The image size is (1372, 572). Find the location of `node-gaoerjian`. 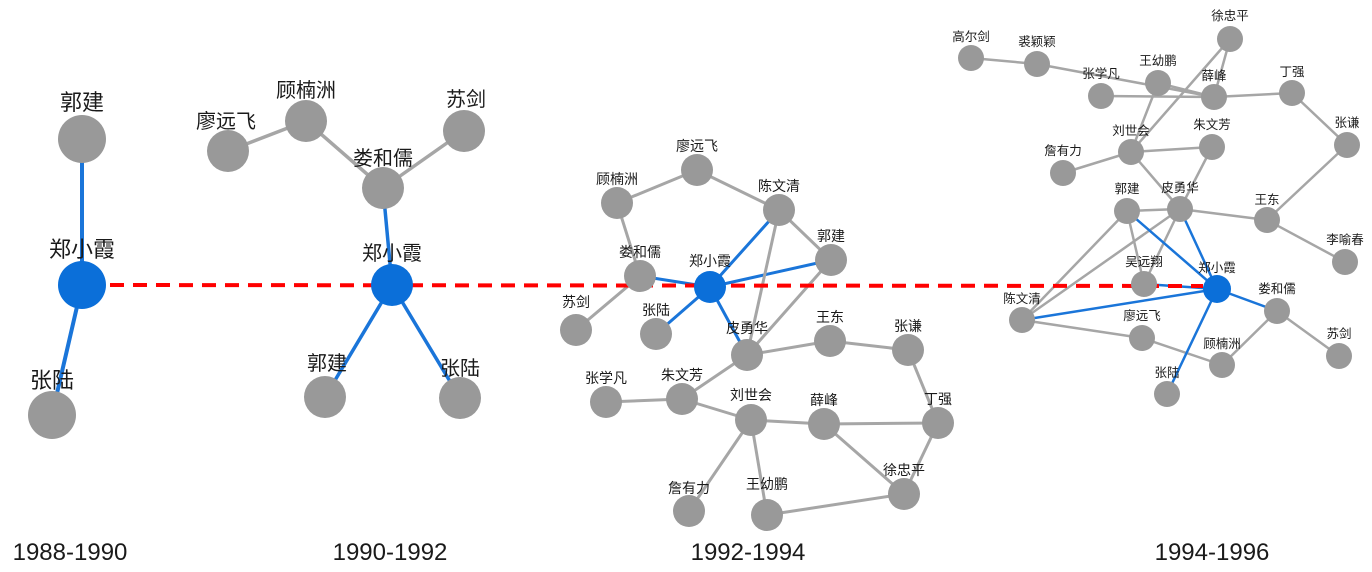

node-gaoerjian is located at coordinates (971, 58).